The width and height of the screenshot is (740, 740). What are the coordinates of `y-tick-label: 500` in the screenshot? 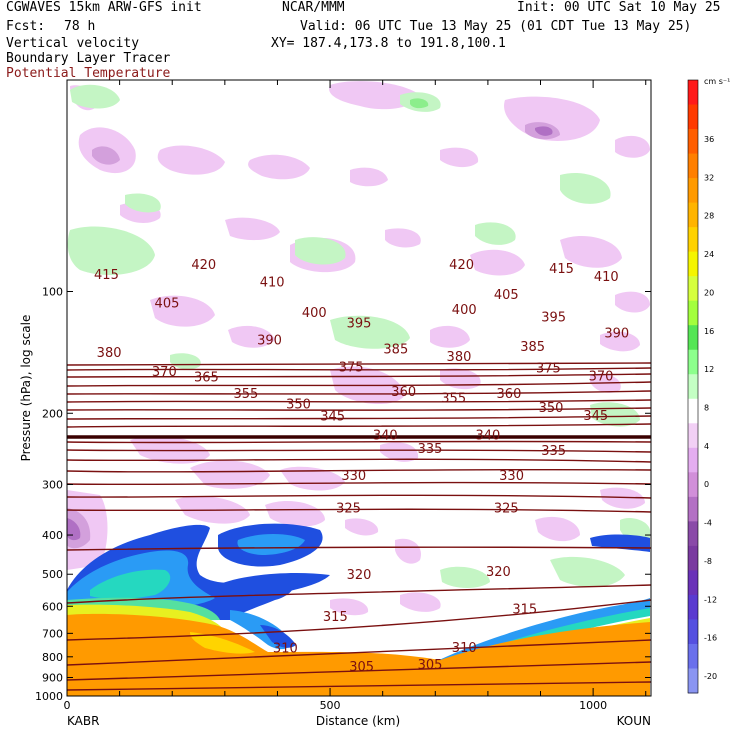 It's located at (52, 574).